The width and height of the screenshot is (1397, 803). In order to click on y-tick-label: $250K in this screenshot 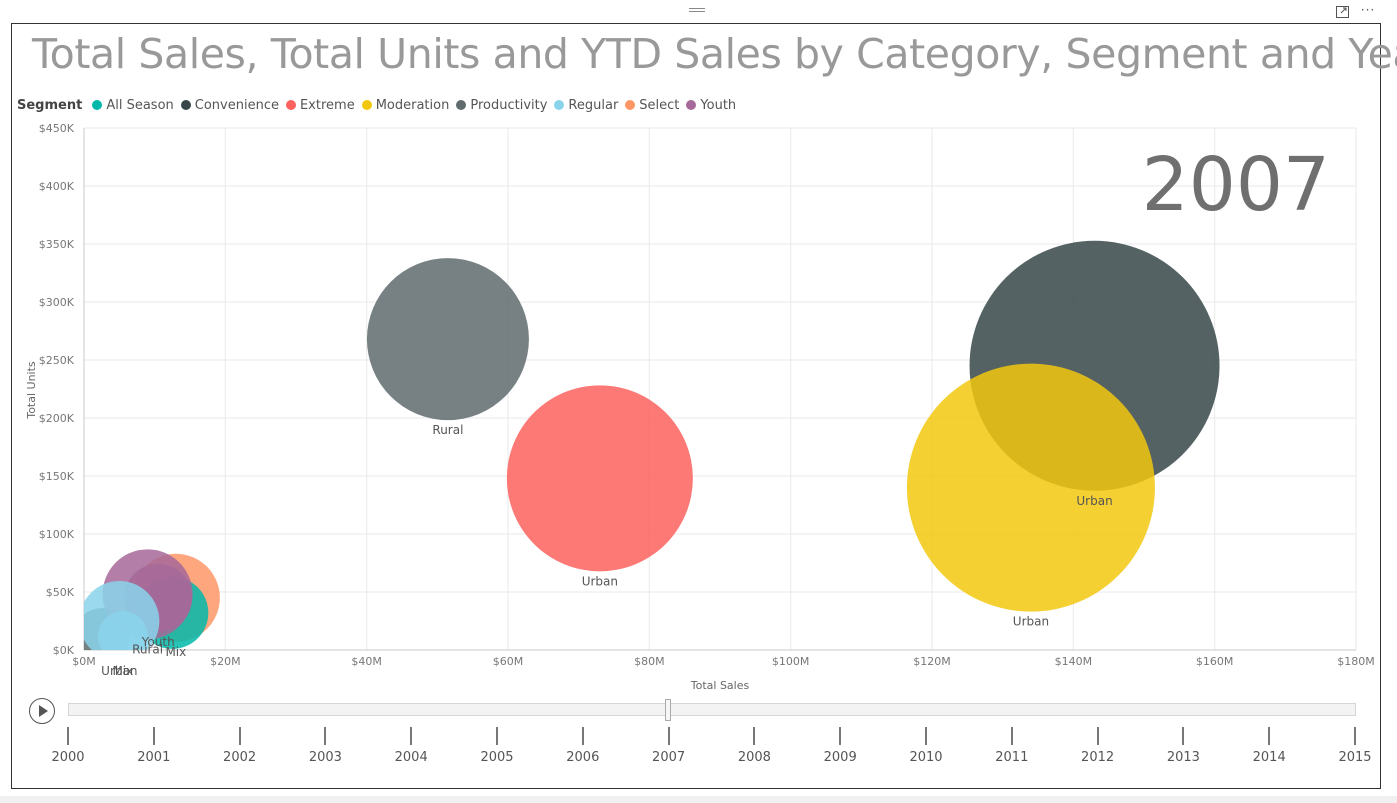, I will do `click(57, 360)`.